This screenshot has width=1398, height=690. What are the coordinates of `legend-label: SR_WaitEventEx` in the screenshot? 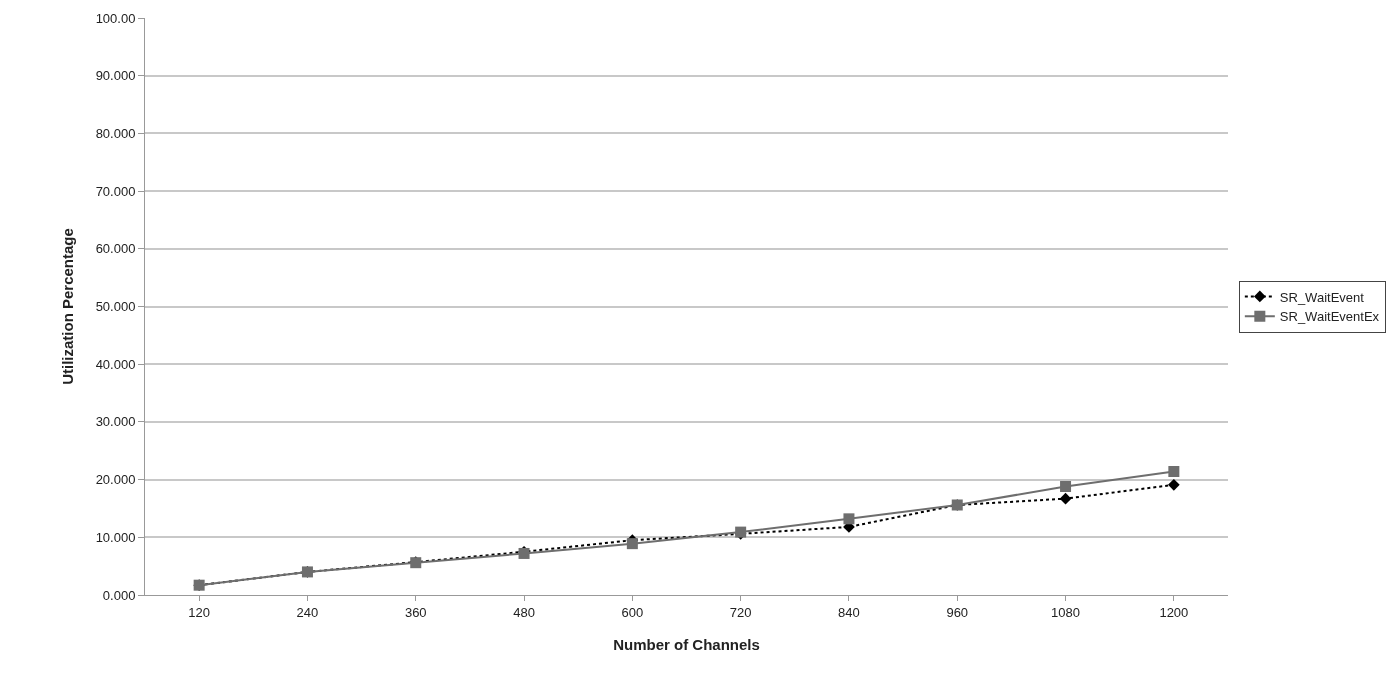 It's located at (1329, 317).